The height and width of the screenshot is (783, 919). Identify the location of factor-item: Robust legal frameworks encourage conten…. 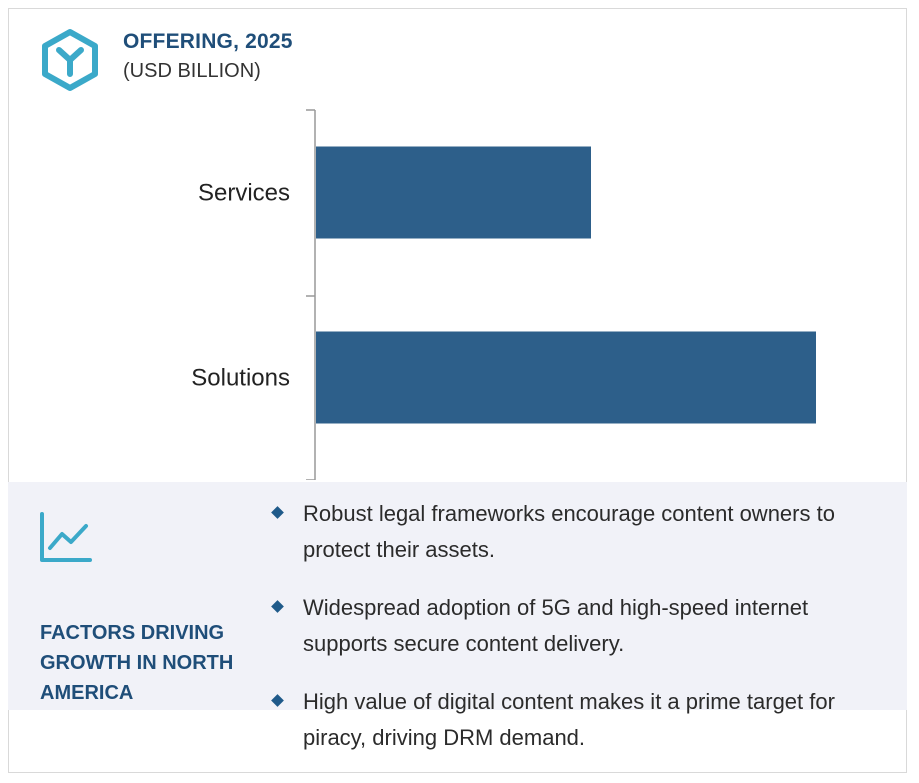
(572, 532).